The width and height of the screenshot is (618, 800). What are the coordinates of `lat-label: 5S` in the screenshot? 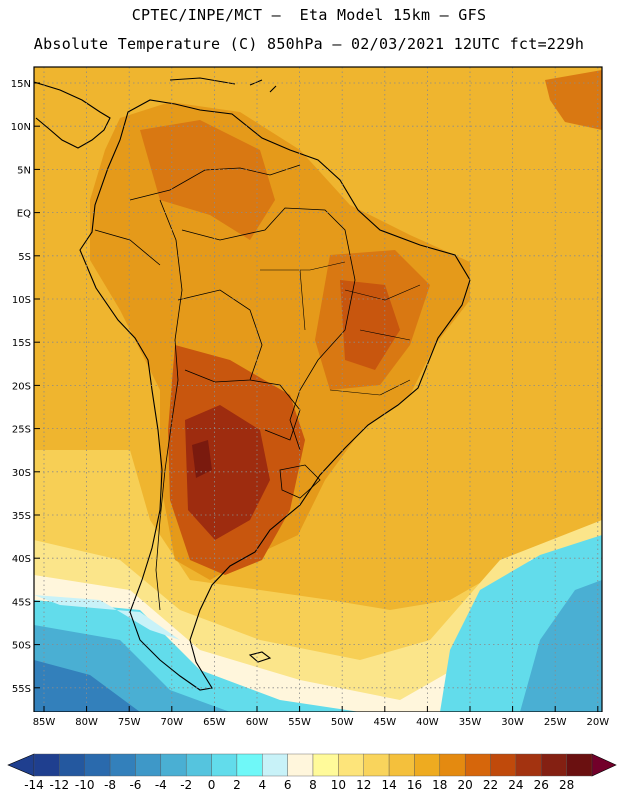 It's located at (24, 257).